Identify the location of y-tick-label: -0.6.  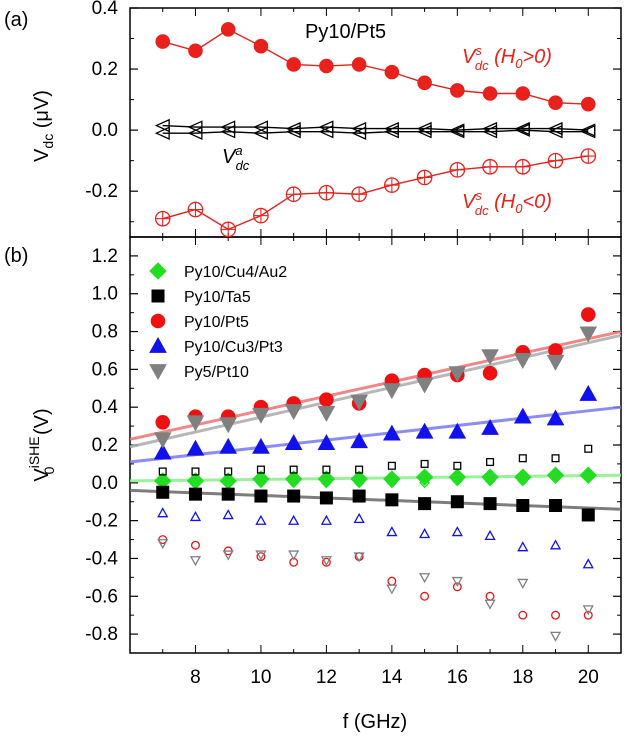
(101, 596).